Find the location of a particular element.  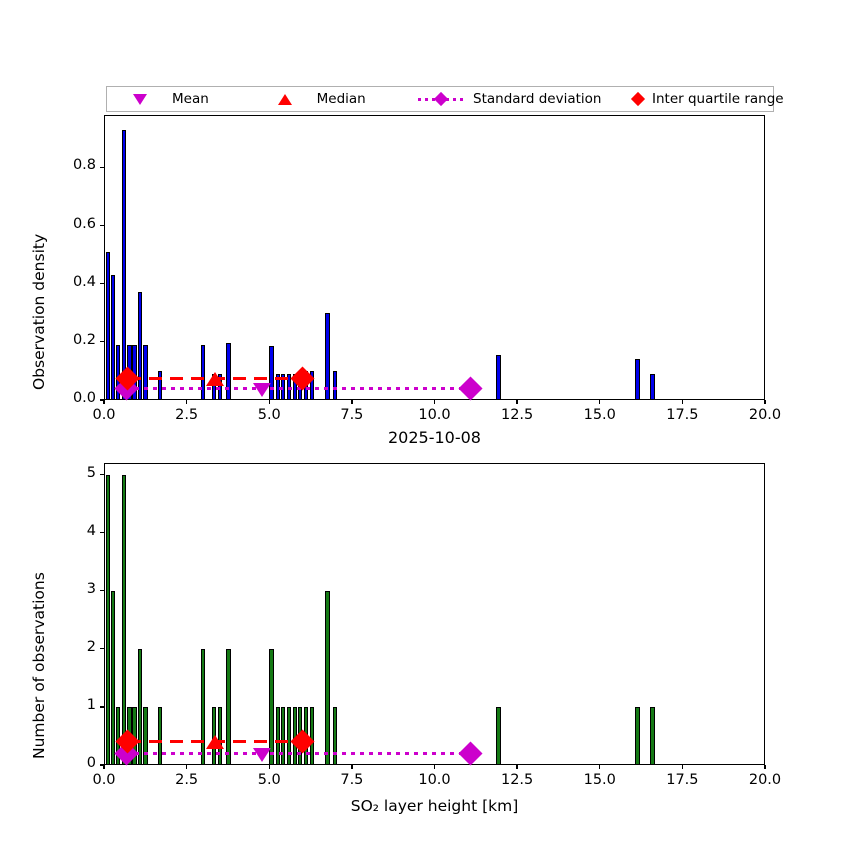

legend-item-inter-quartile-range: Inter quartile range is located at coordinates (707, 99).